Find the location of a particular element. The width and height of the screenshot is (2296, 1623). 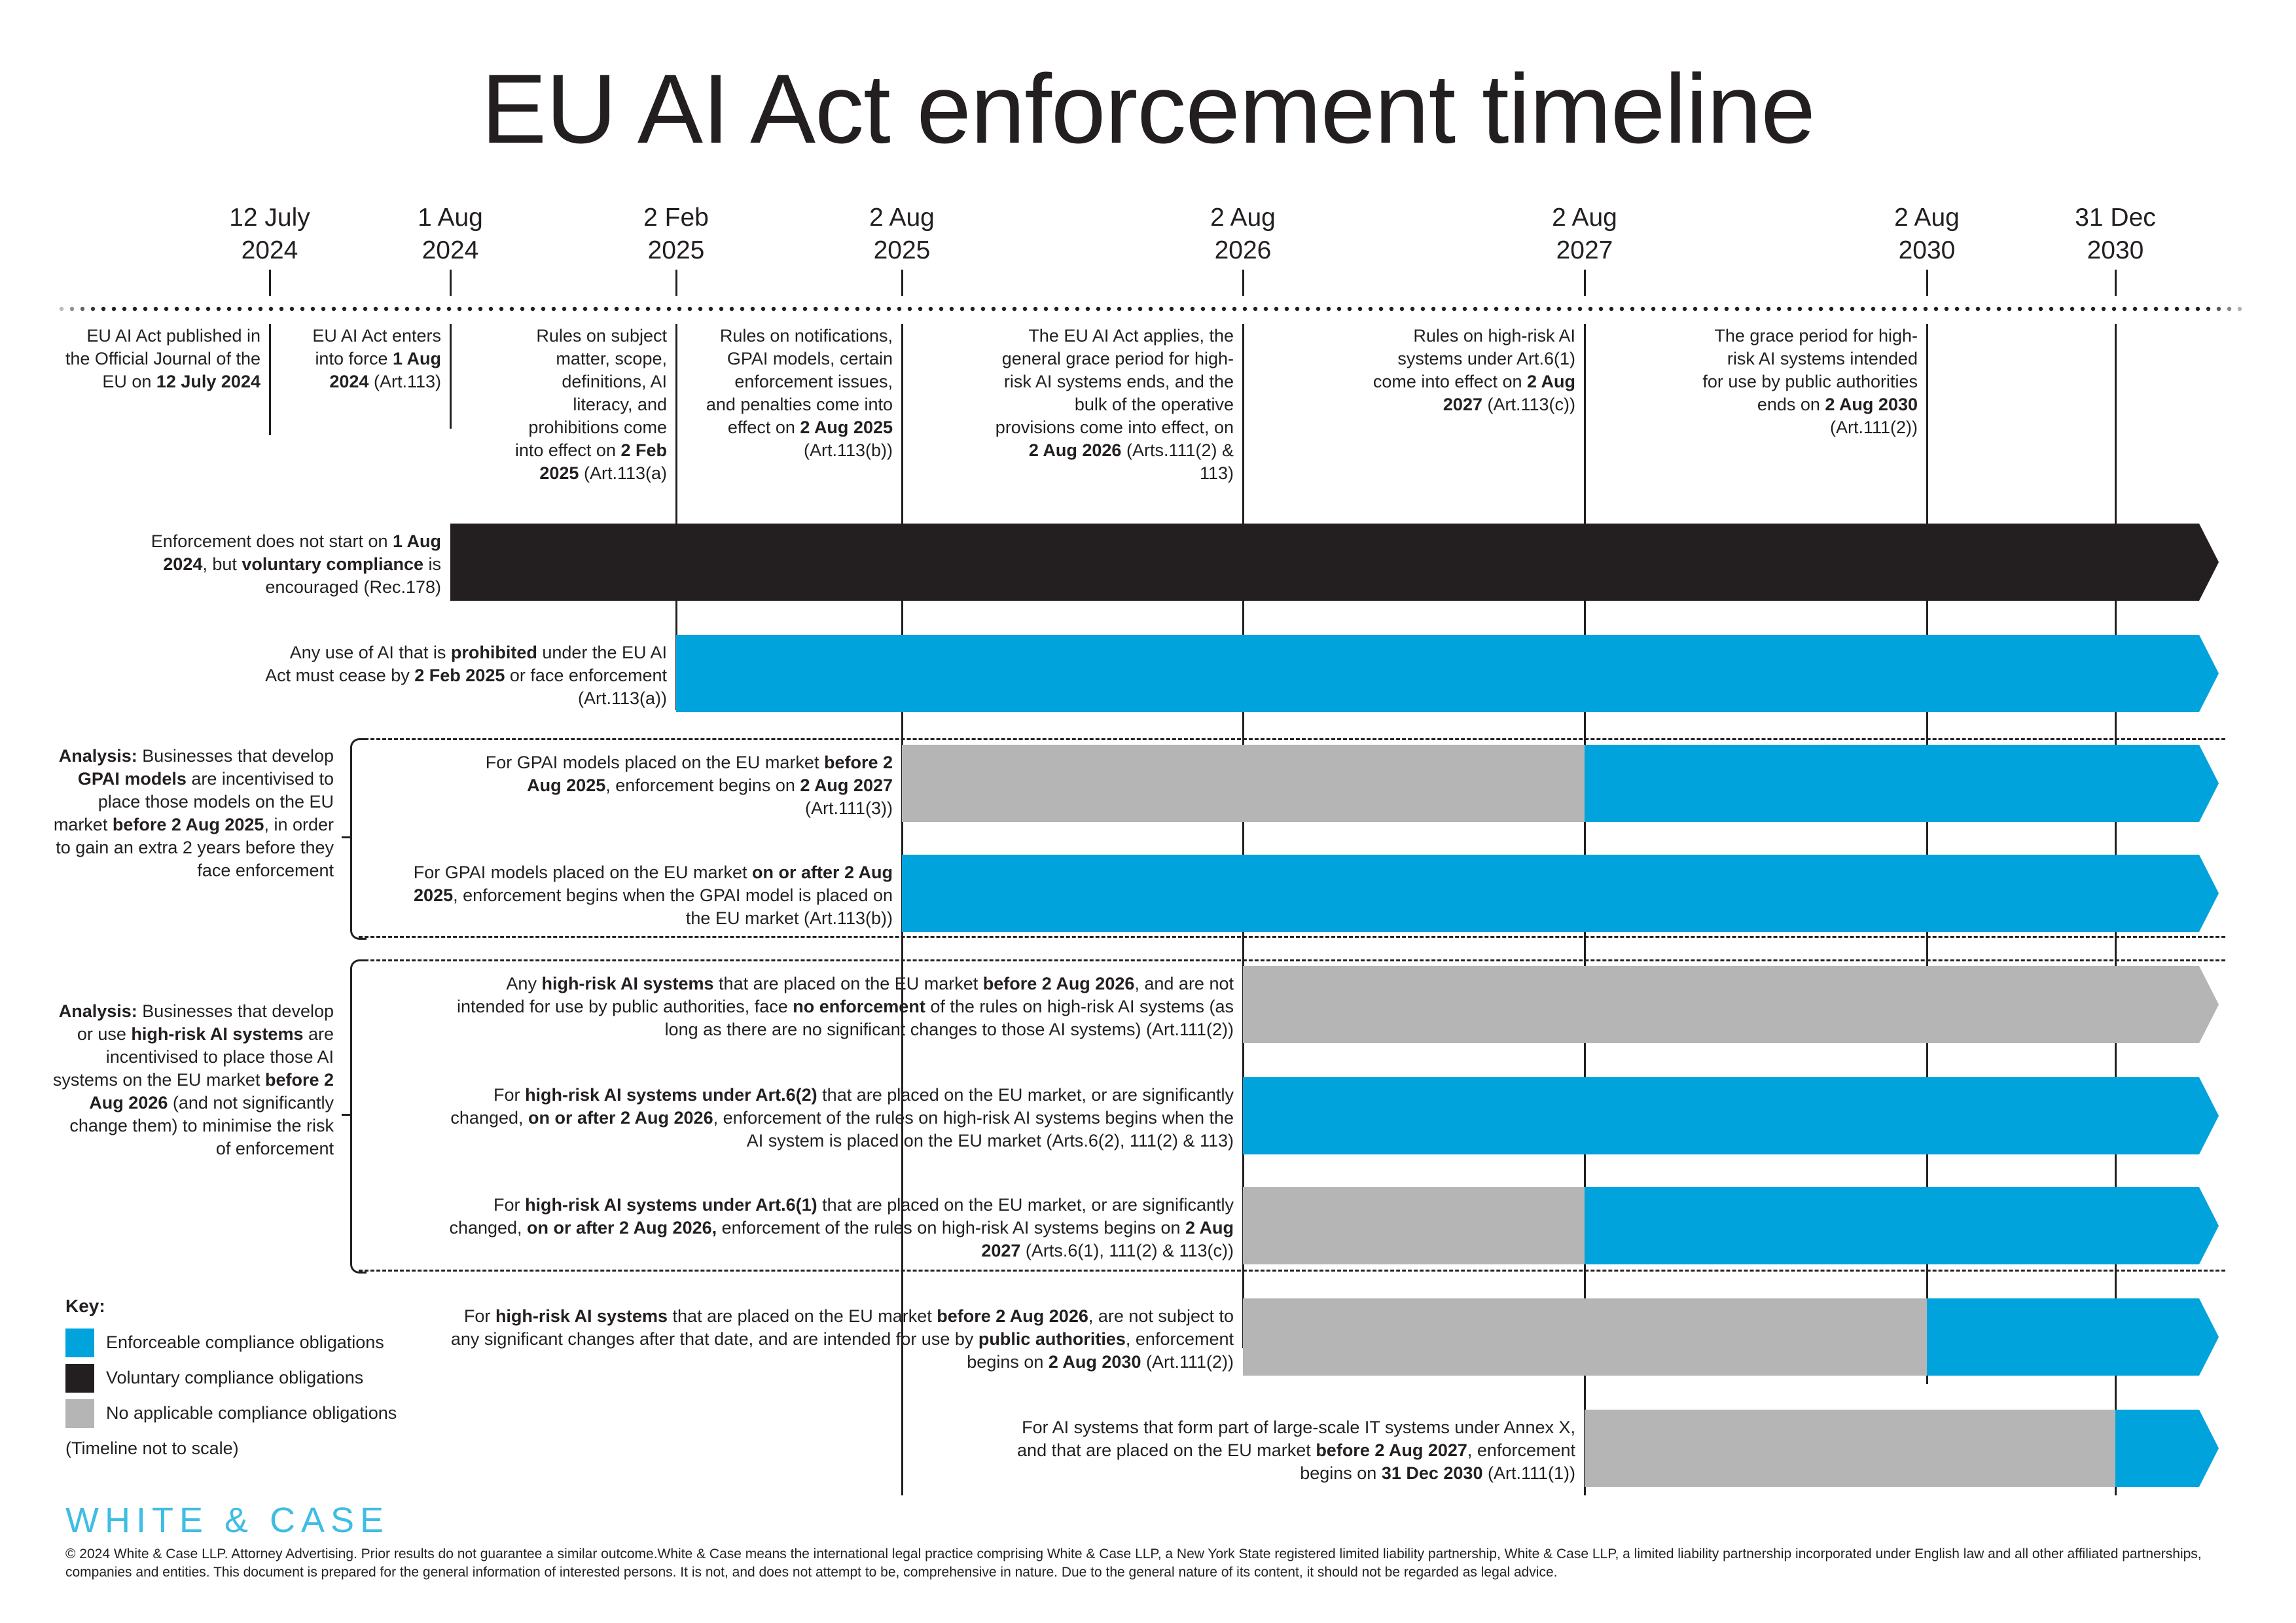

milestone-description-segment: (Art.113) is located at coordinates (404, 381).